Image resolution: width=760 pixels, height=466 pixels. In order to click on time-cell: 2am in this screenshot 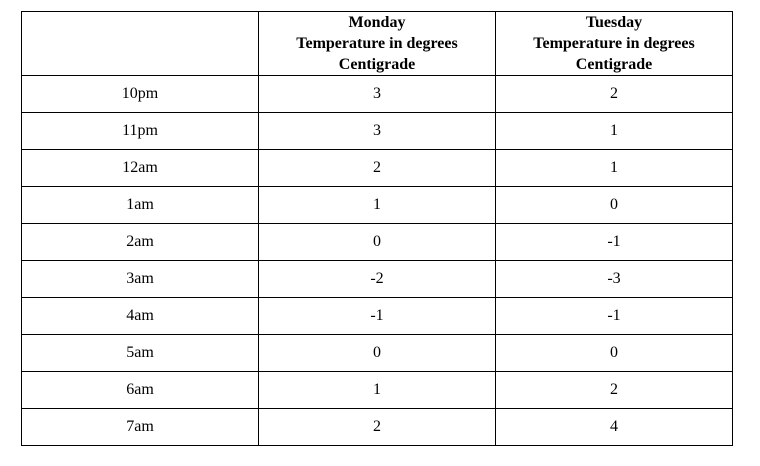, I will do `click(140, 242)`.